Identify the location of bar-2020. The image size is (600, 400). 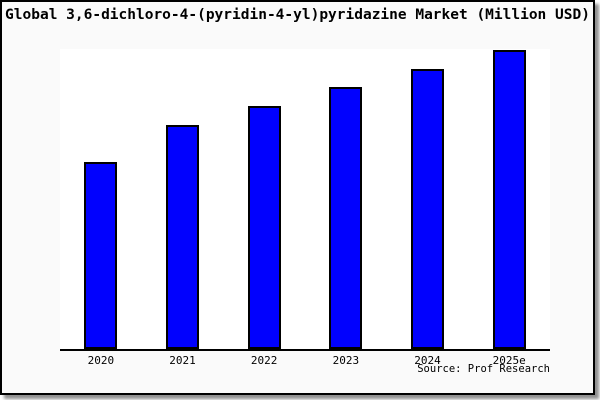
(101, 255).